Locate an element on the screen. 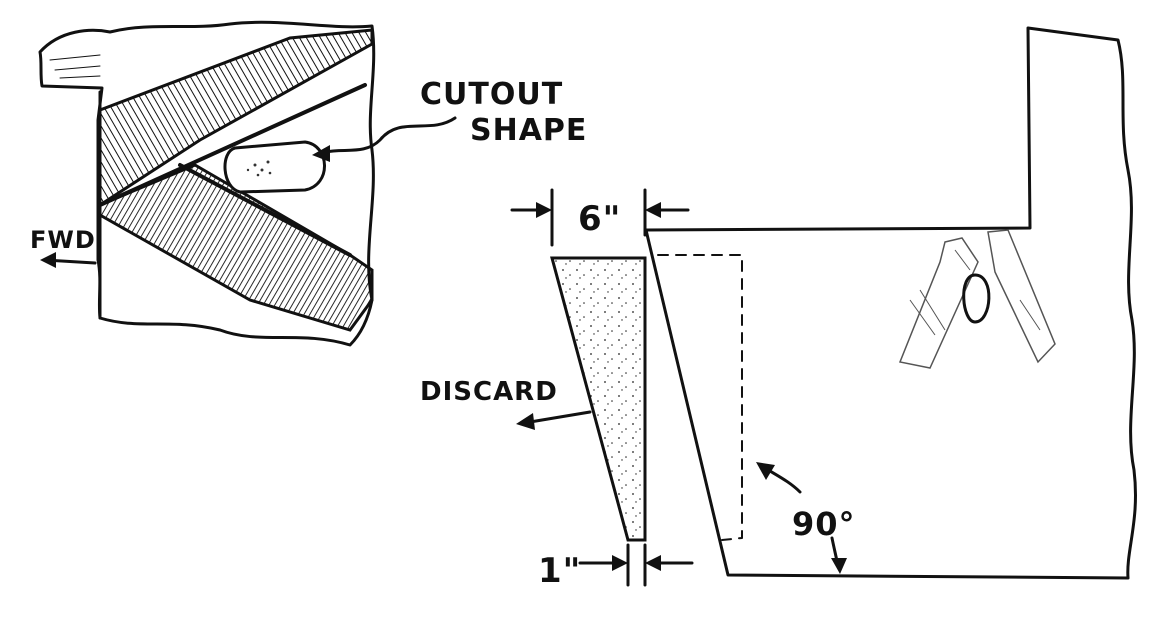 This screenshot has width=1173, height=634. dimension-1in: 1" is located at coordinates (559, 571).